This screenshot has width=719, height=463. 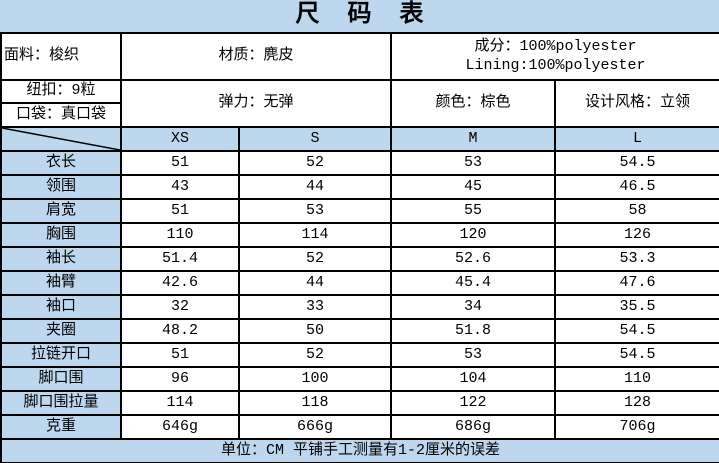 I want to click on measurement-row: 领围 43 44 45 46.5, so click(x=359, y=187).